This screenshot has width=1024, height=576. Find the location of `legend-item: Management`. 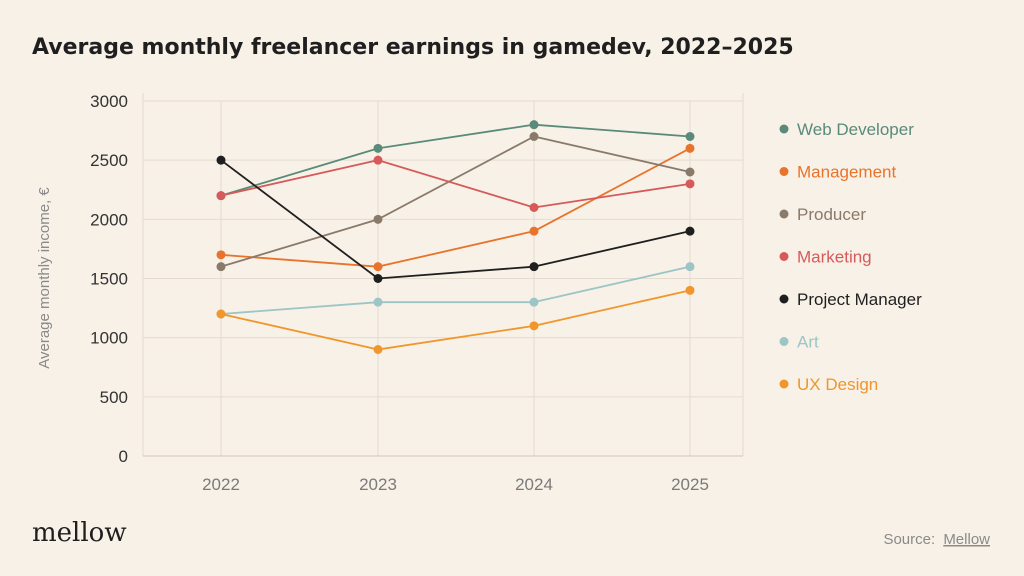

legend-item: Management is located at coordinates (838, 172).